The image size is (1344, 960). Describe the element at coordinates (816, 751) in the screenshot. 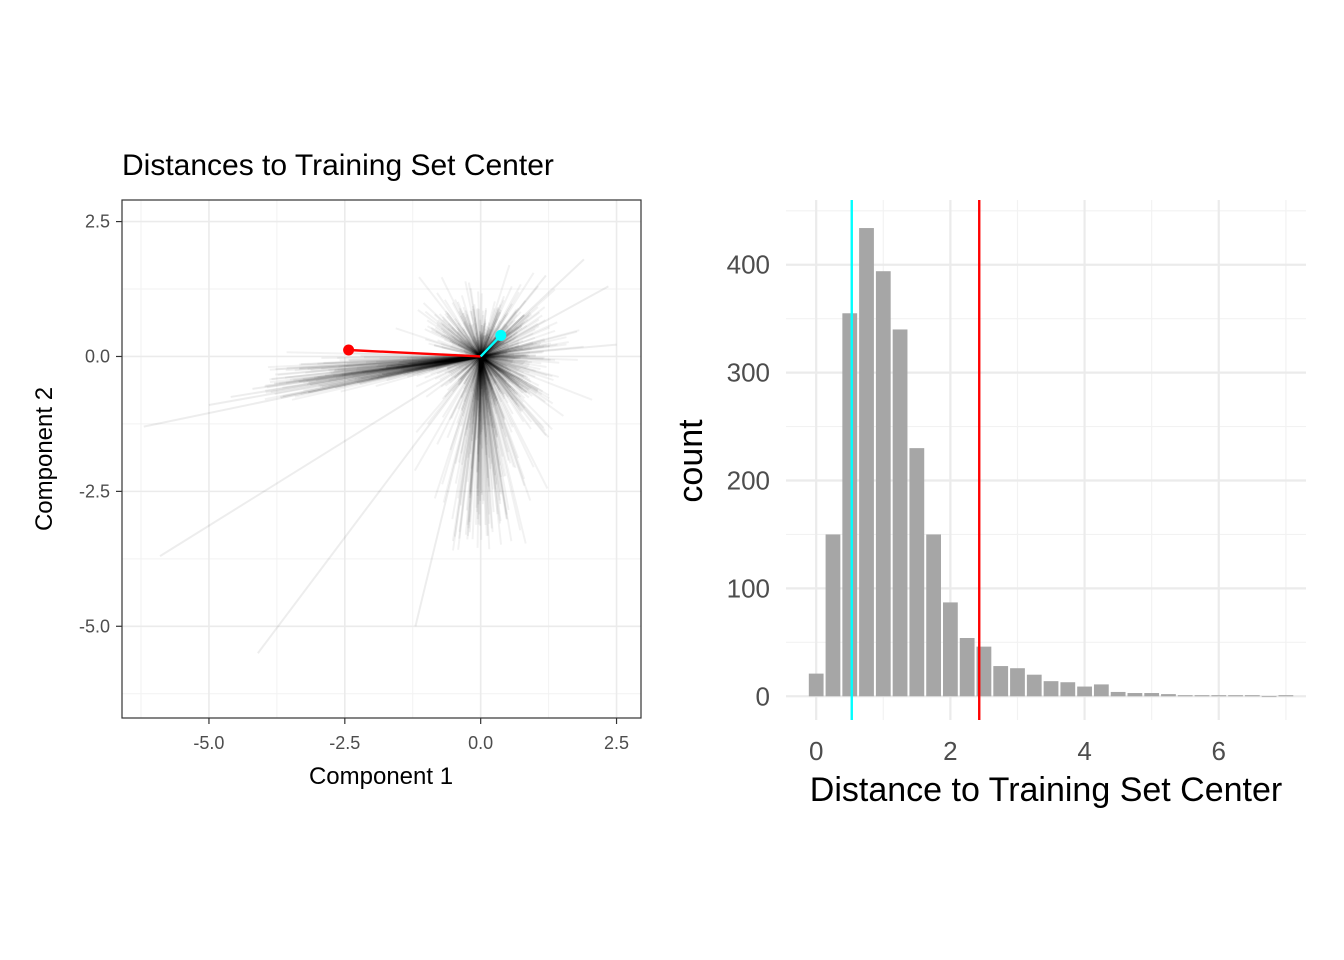

I see `histogram-x-tick-label: 0` at that location.